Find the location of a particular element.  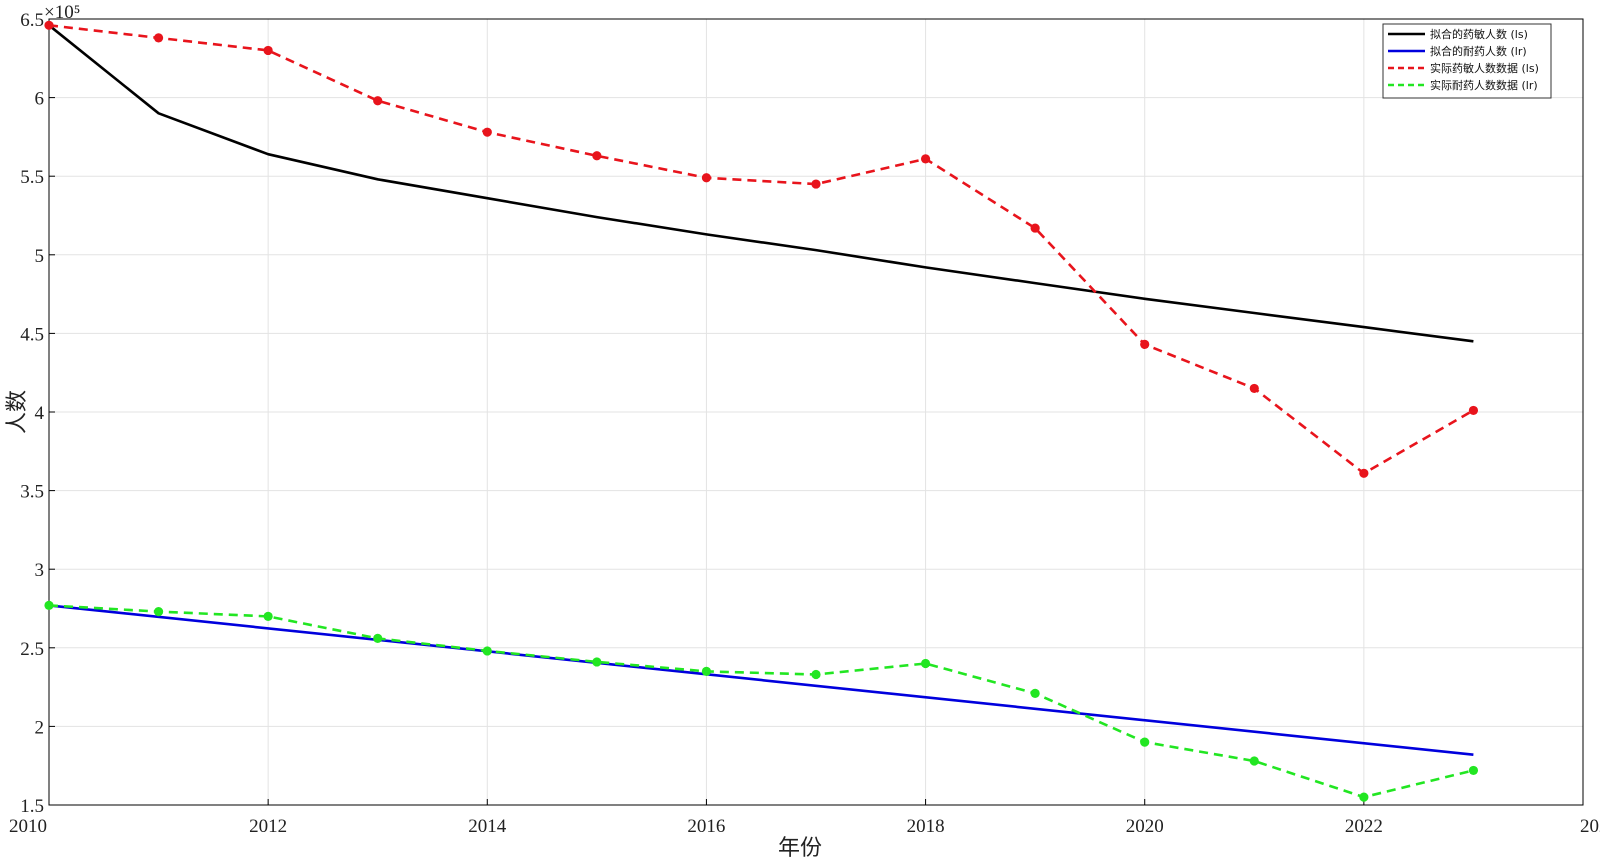

legend-label: 拟合的药敏人数 (ls) is located at coordinates (1479, 34).